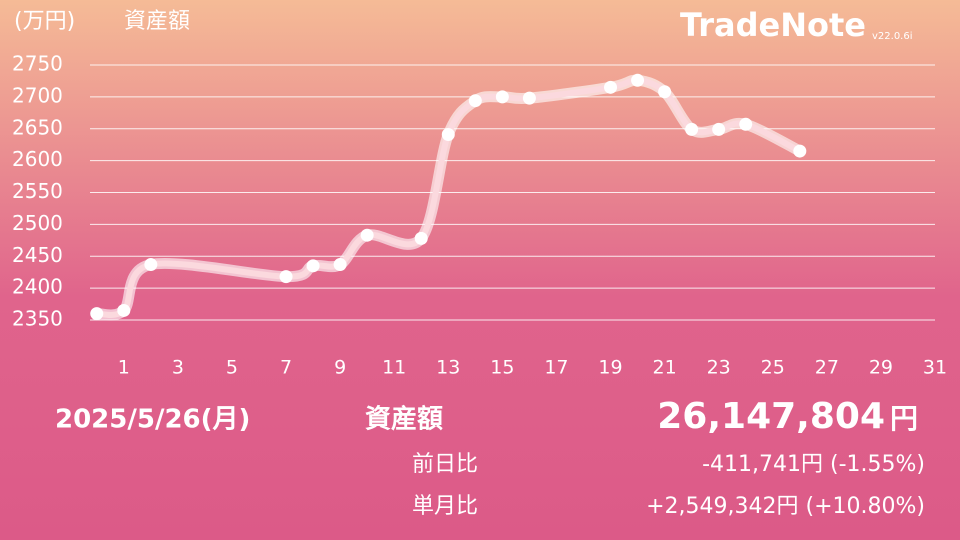  I want to click on x-tick-label: 31, so click(935, 368).